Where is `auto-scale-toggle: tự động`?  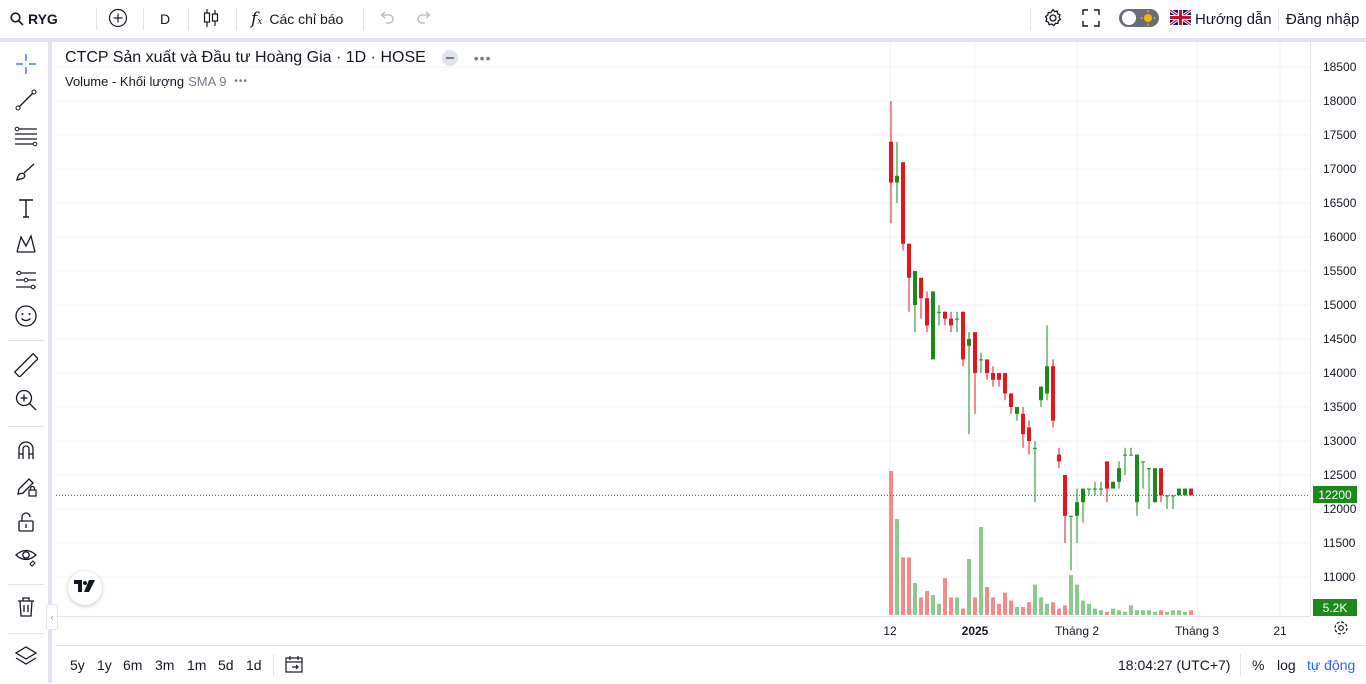 auto-scale-toggle: tự động is located at coordinates (1331, 665).